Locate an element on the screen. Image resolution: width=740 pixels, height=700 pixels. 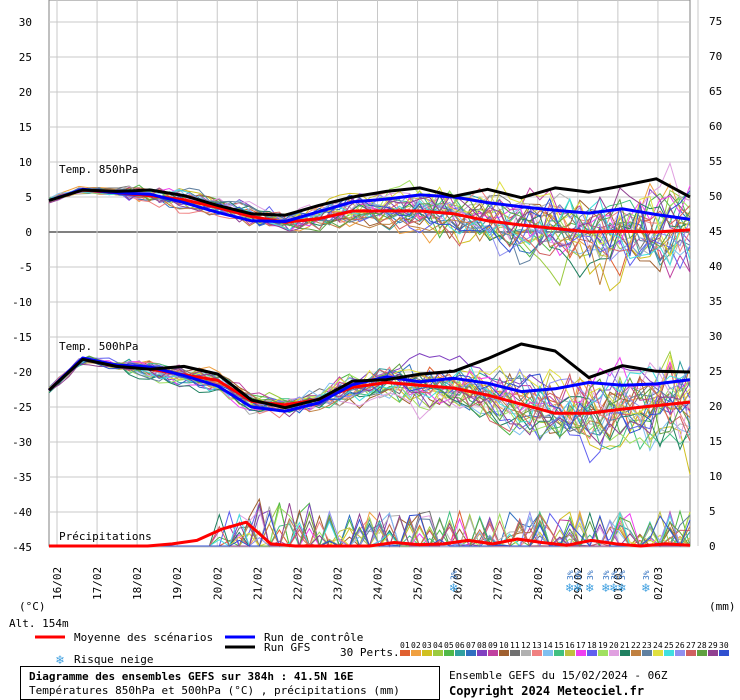
left-tick-label: 25 is located at coordinates (25, 57).